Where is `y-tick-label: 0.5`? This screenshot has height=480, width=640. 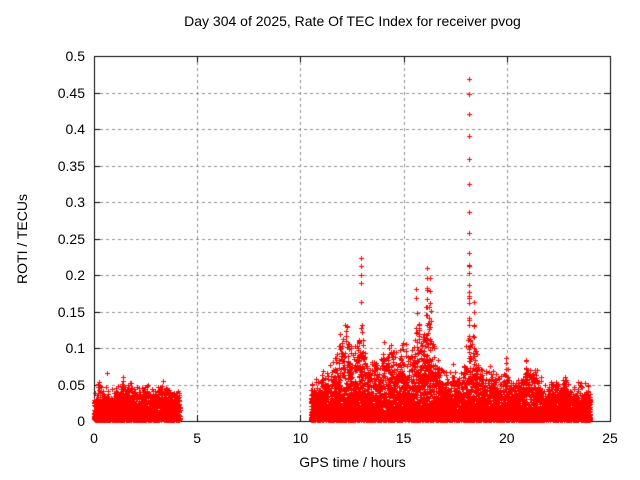 y-tick-label: 0.5 is located at coordinates (75, 56).